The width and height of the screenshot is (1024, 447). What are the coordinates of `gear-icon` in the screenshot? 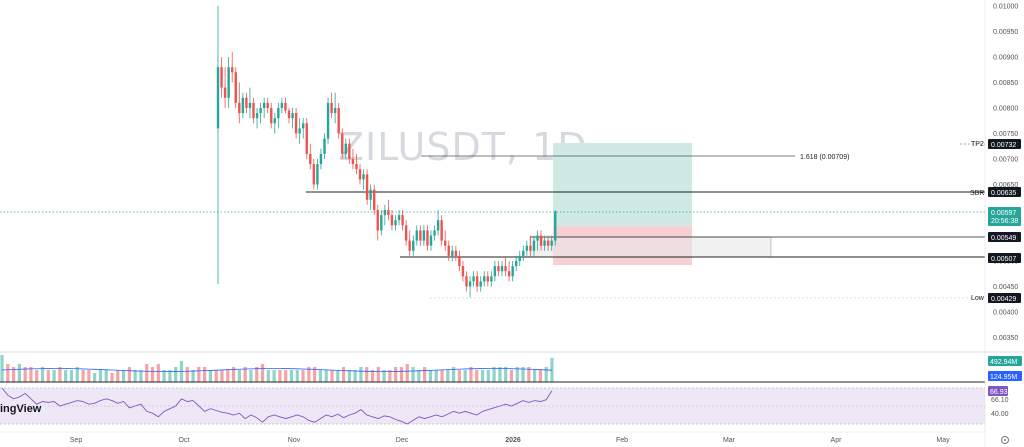 It's located at (1005, 440).